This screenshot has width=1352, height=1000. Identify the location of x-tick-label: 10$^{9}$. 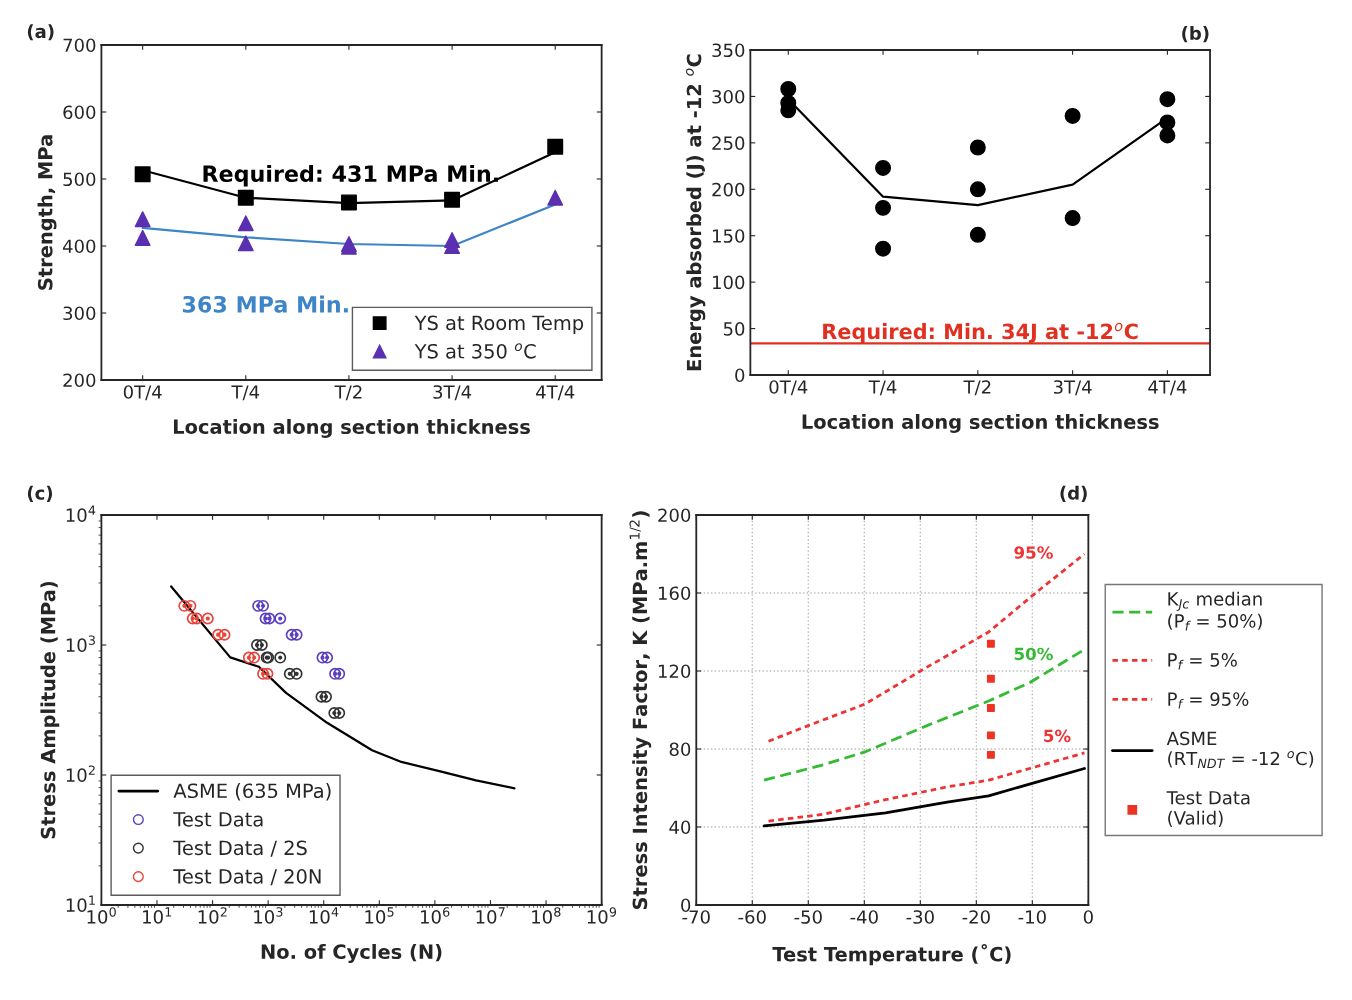
(602, 915).